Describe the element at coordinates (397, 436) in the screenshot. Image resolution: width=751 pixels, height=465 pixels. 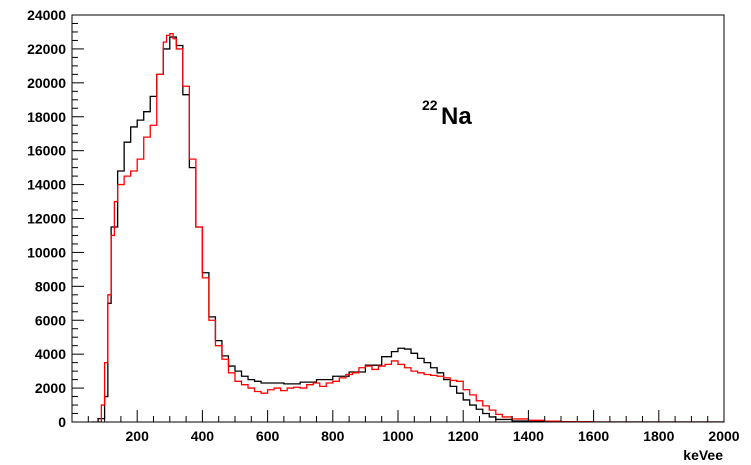
I see `x-tick-label: 1000` at that location.